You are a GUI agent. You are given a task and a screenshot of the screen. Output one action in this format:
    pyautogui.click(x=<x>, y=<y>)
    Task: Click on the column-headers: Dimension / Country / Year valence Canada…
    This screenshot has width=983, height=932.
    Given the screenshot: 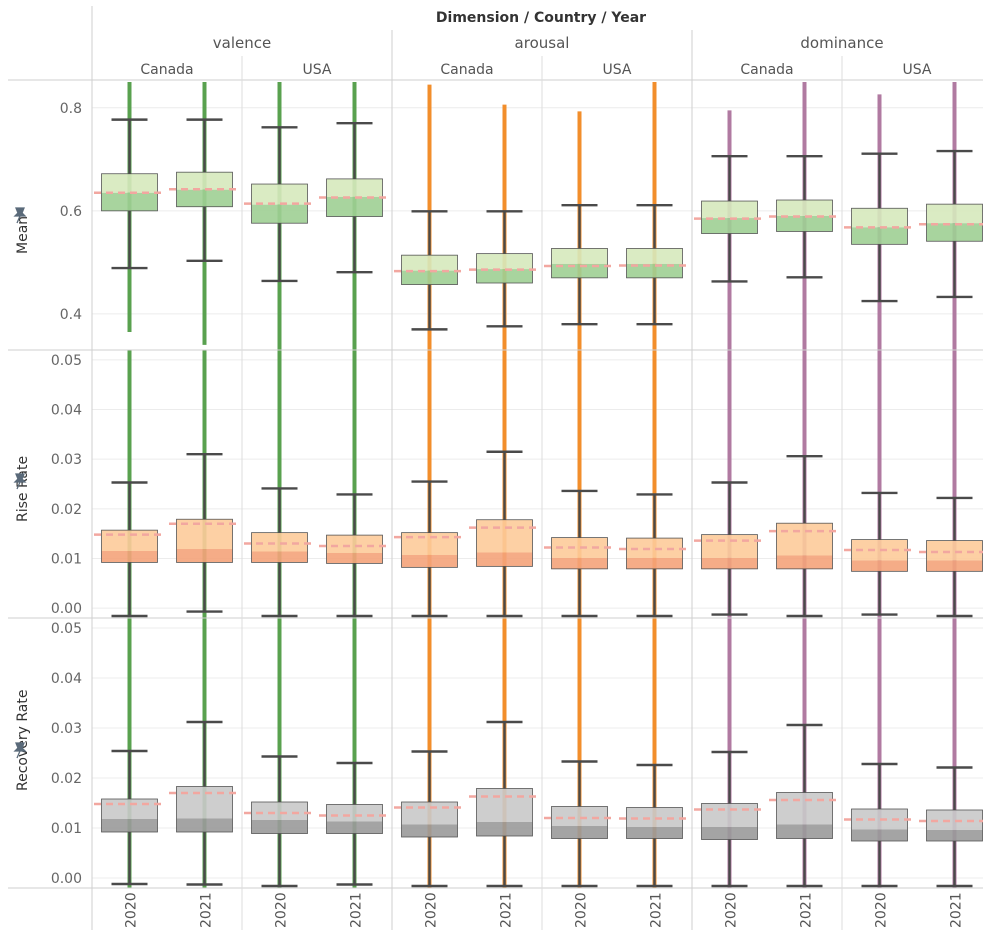 What is the action you would take?
    pyautogui.click(x=536, y=44)
    